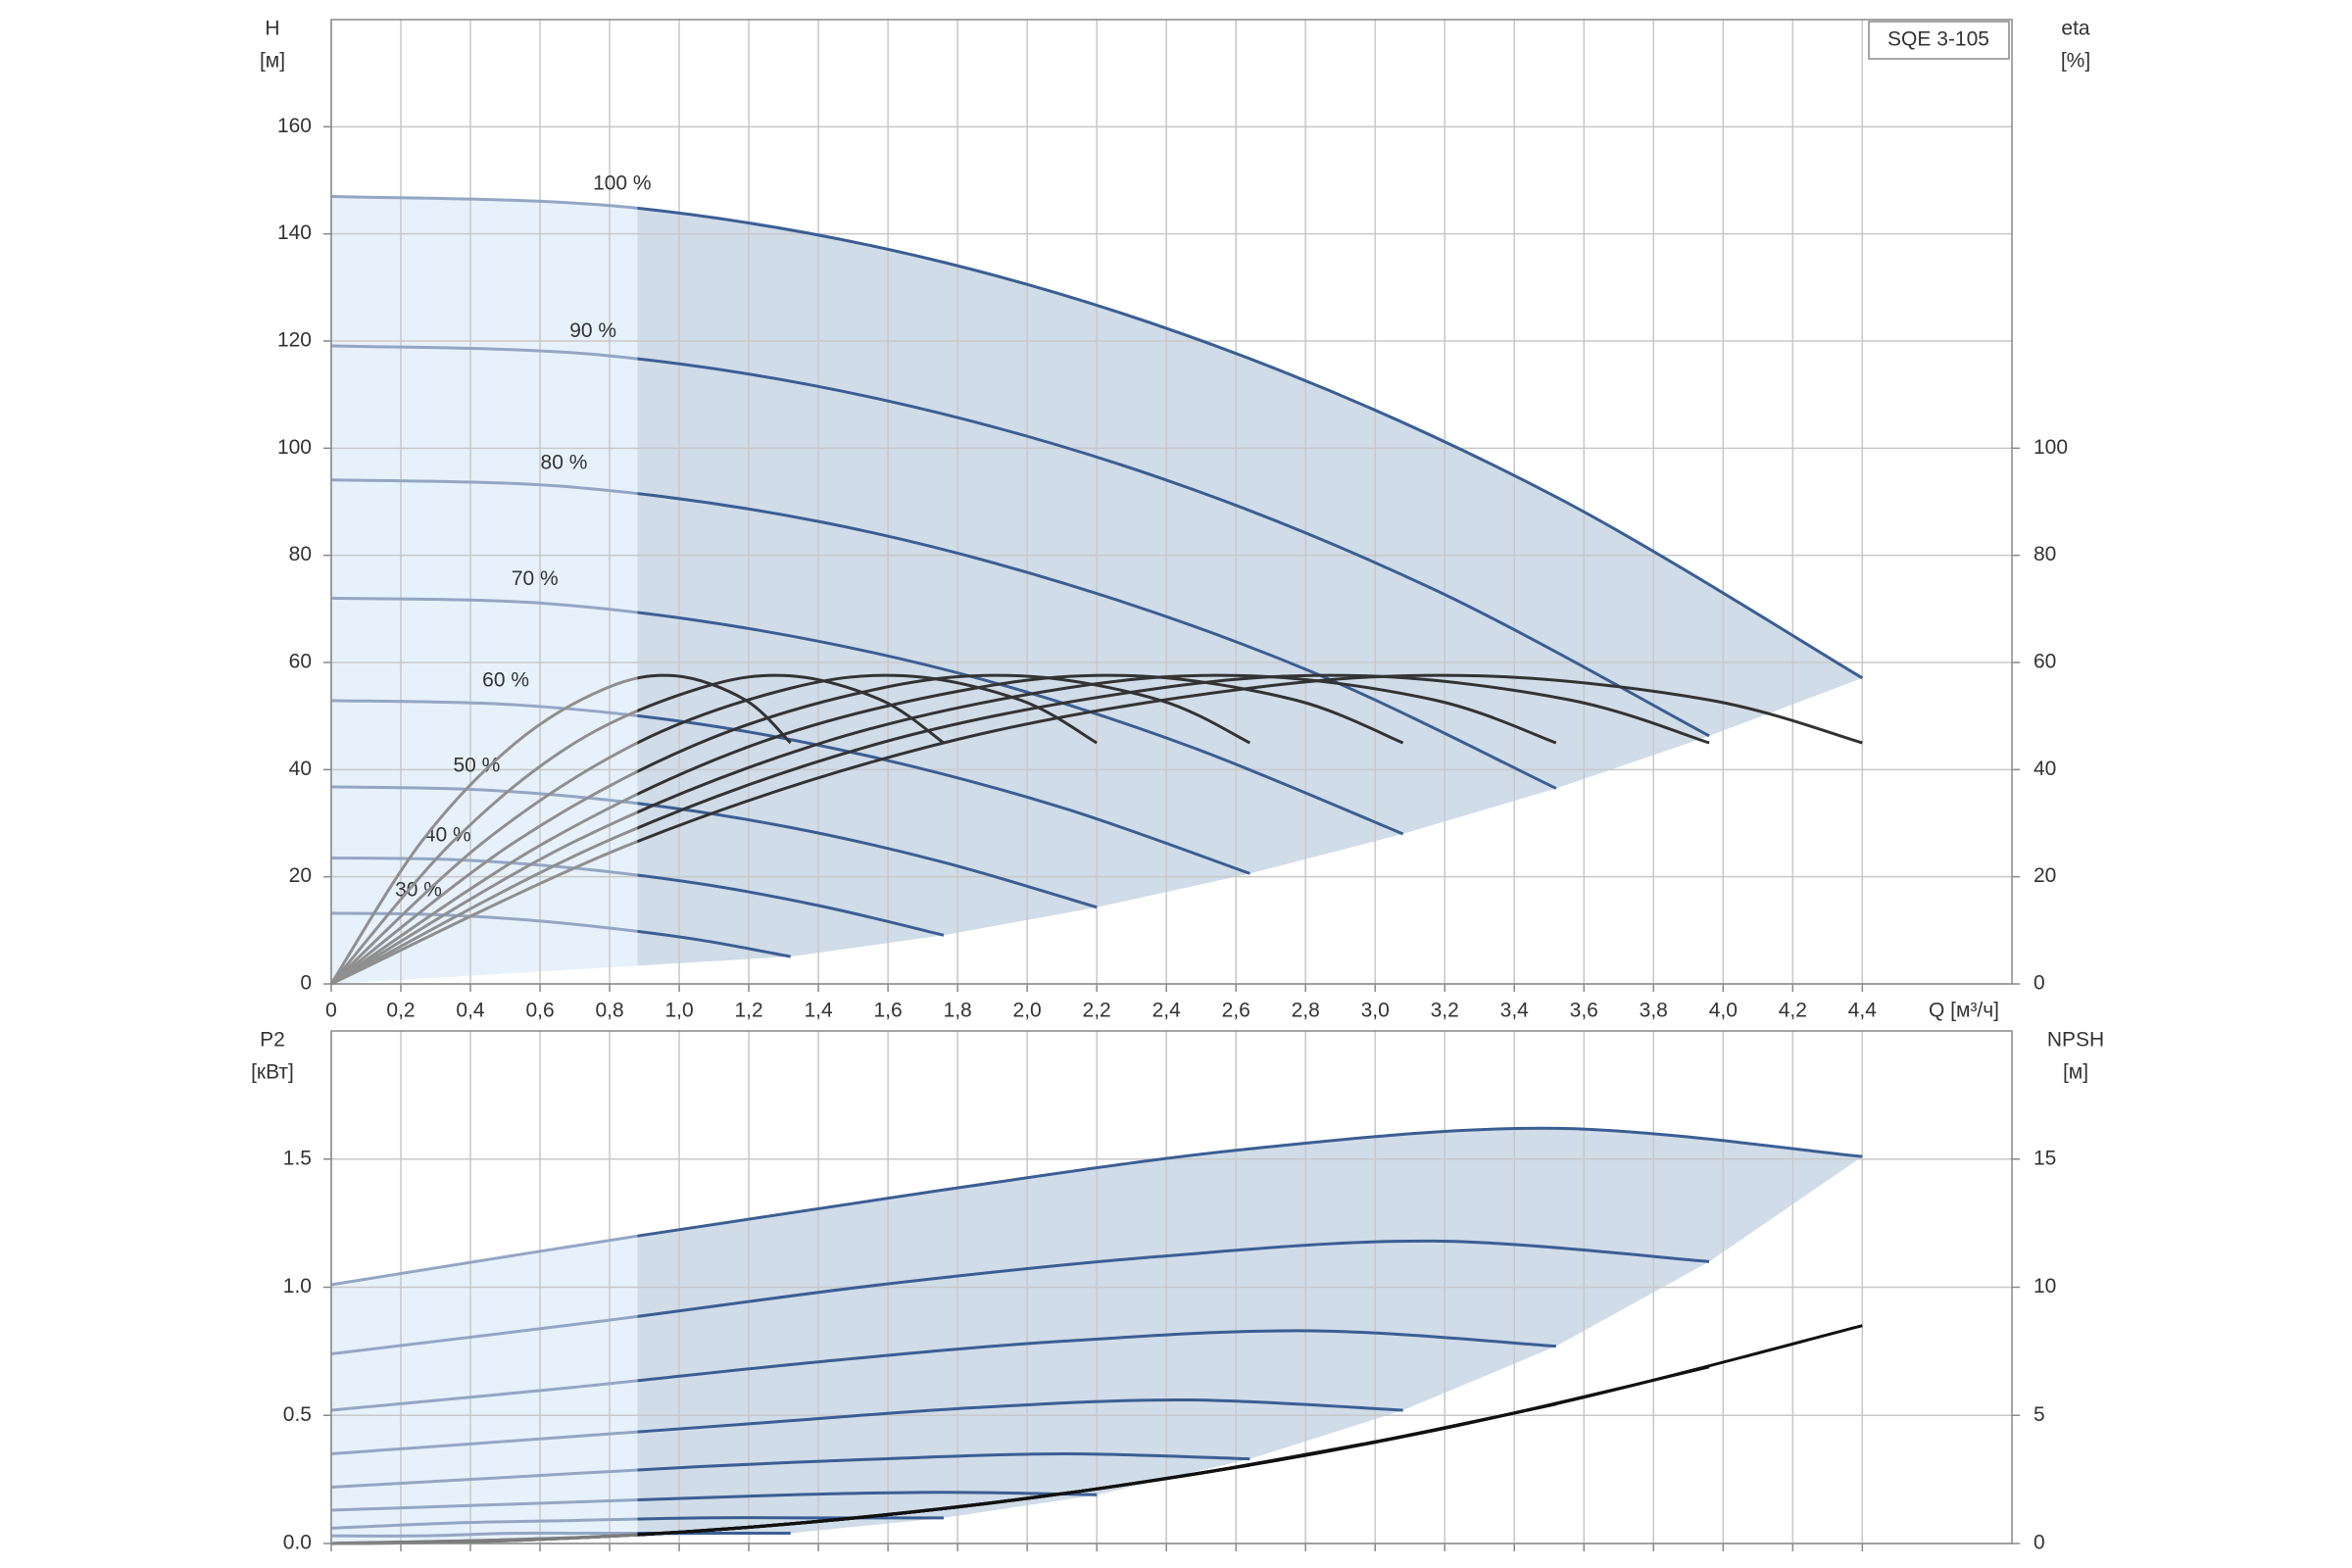 The image size is (2352, 1568). Describe the element at coordinates (2075, 1072) in the screenshot. I see `y2-axis-label: [м]` at that location.